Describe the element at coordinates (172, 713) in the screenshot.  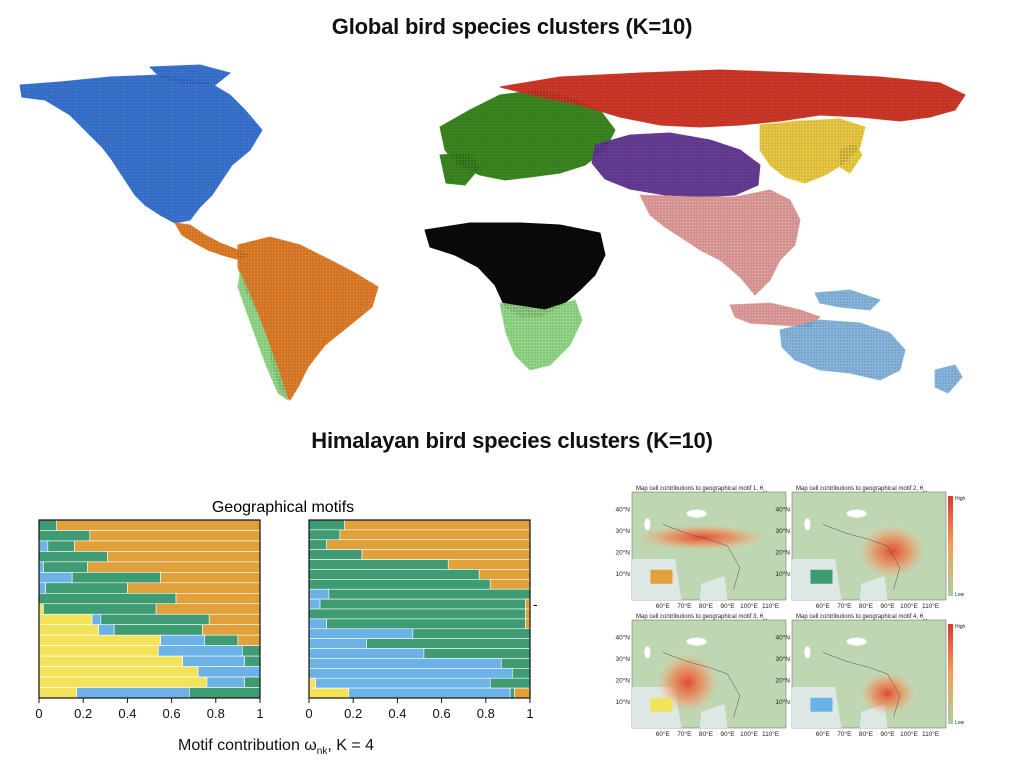
I see `x-tick-label: 0.6` at that location.